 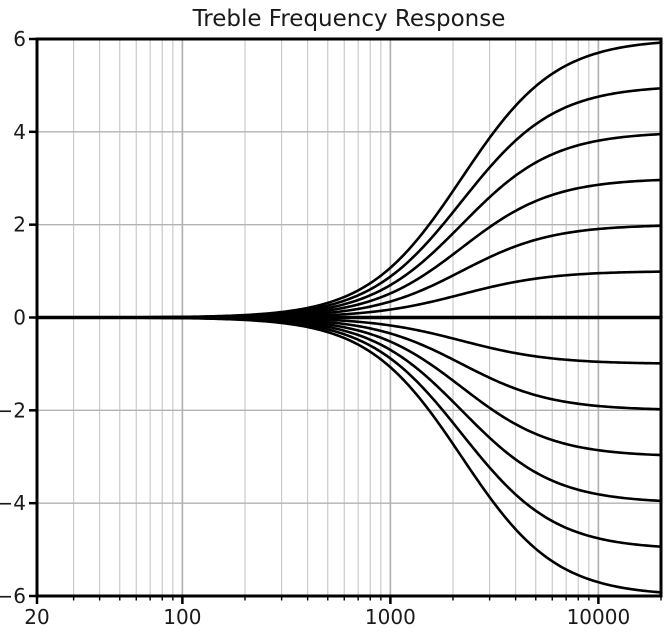 I want to click on x-tick-label: 1000, so click(x=390, y=617).